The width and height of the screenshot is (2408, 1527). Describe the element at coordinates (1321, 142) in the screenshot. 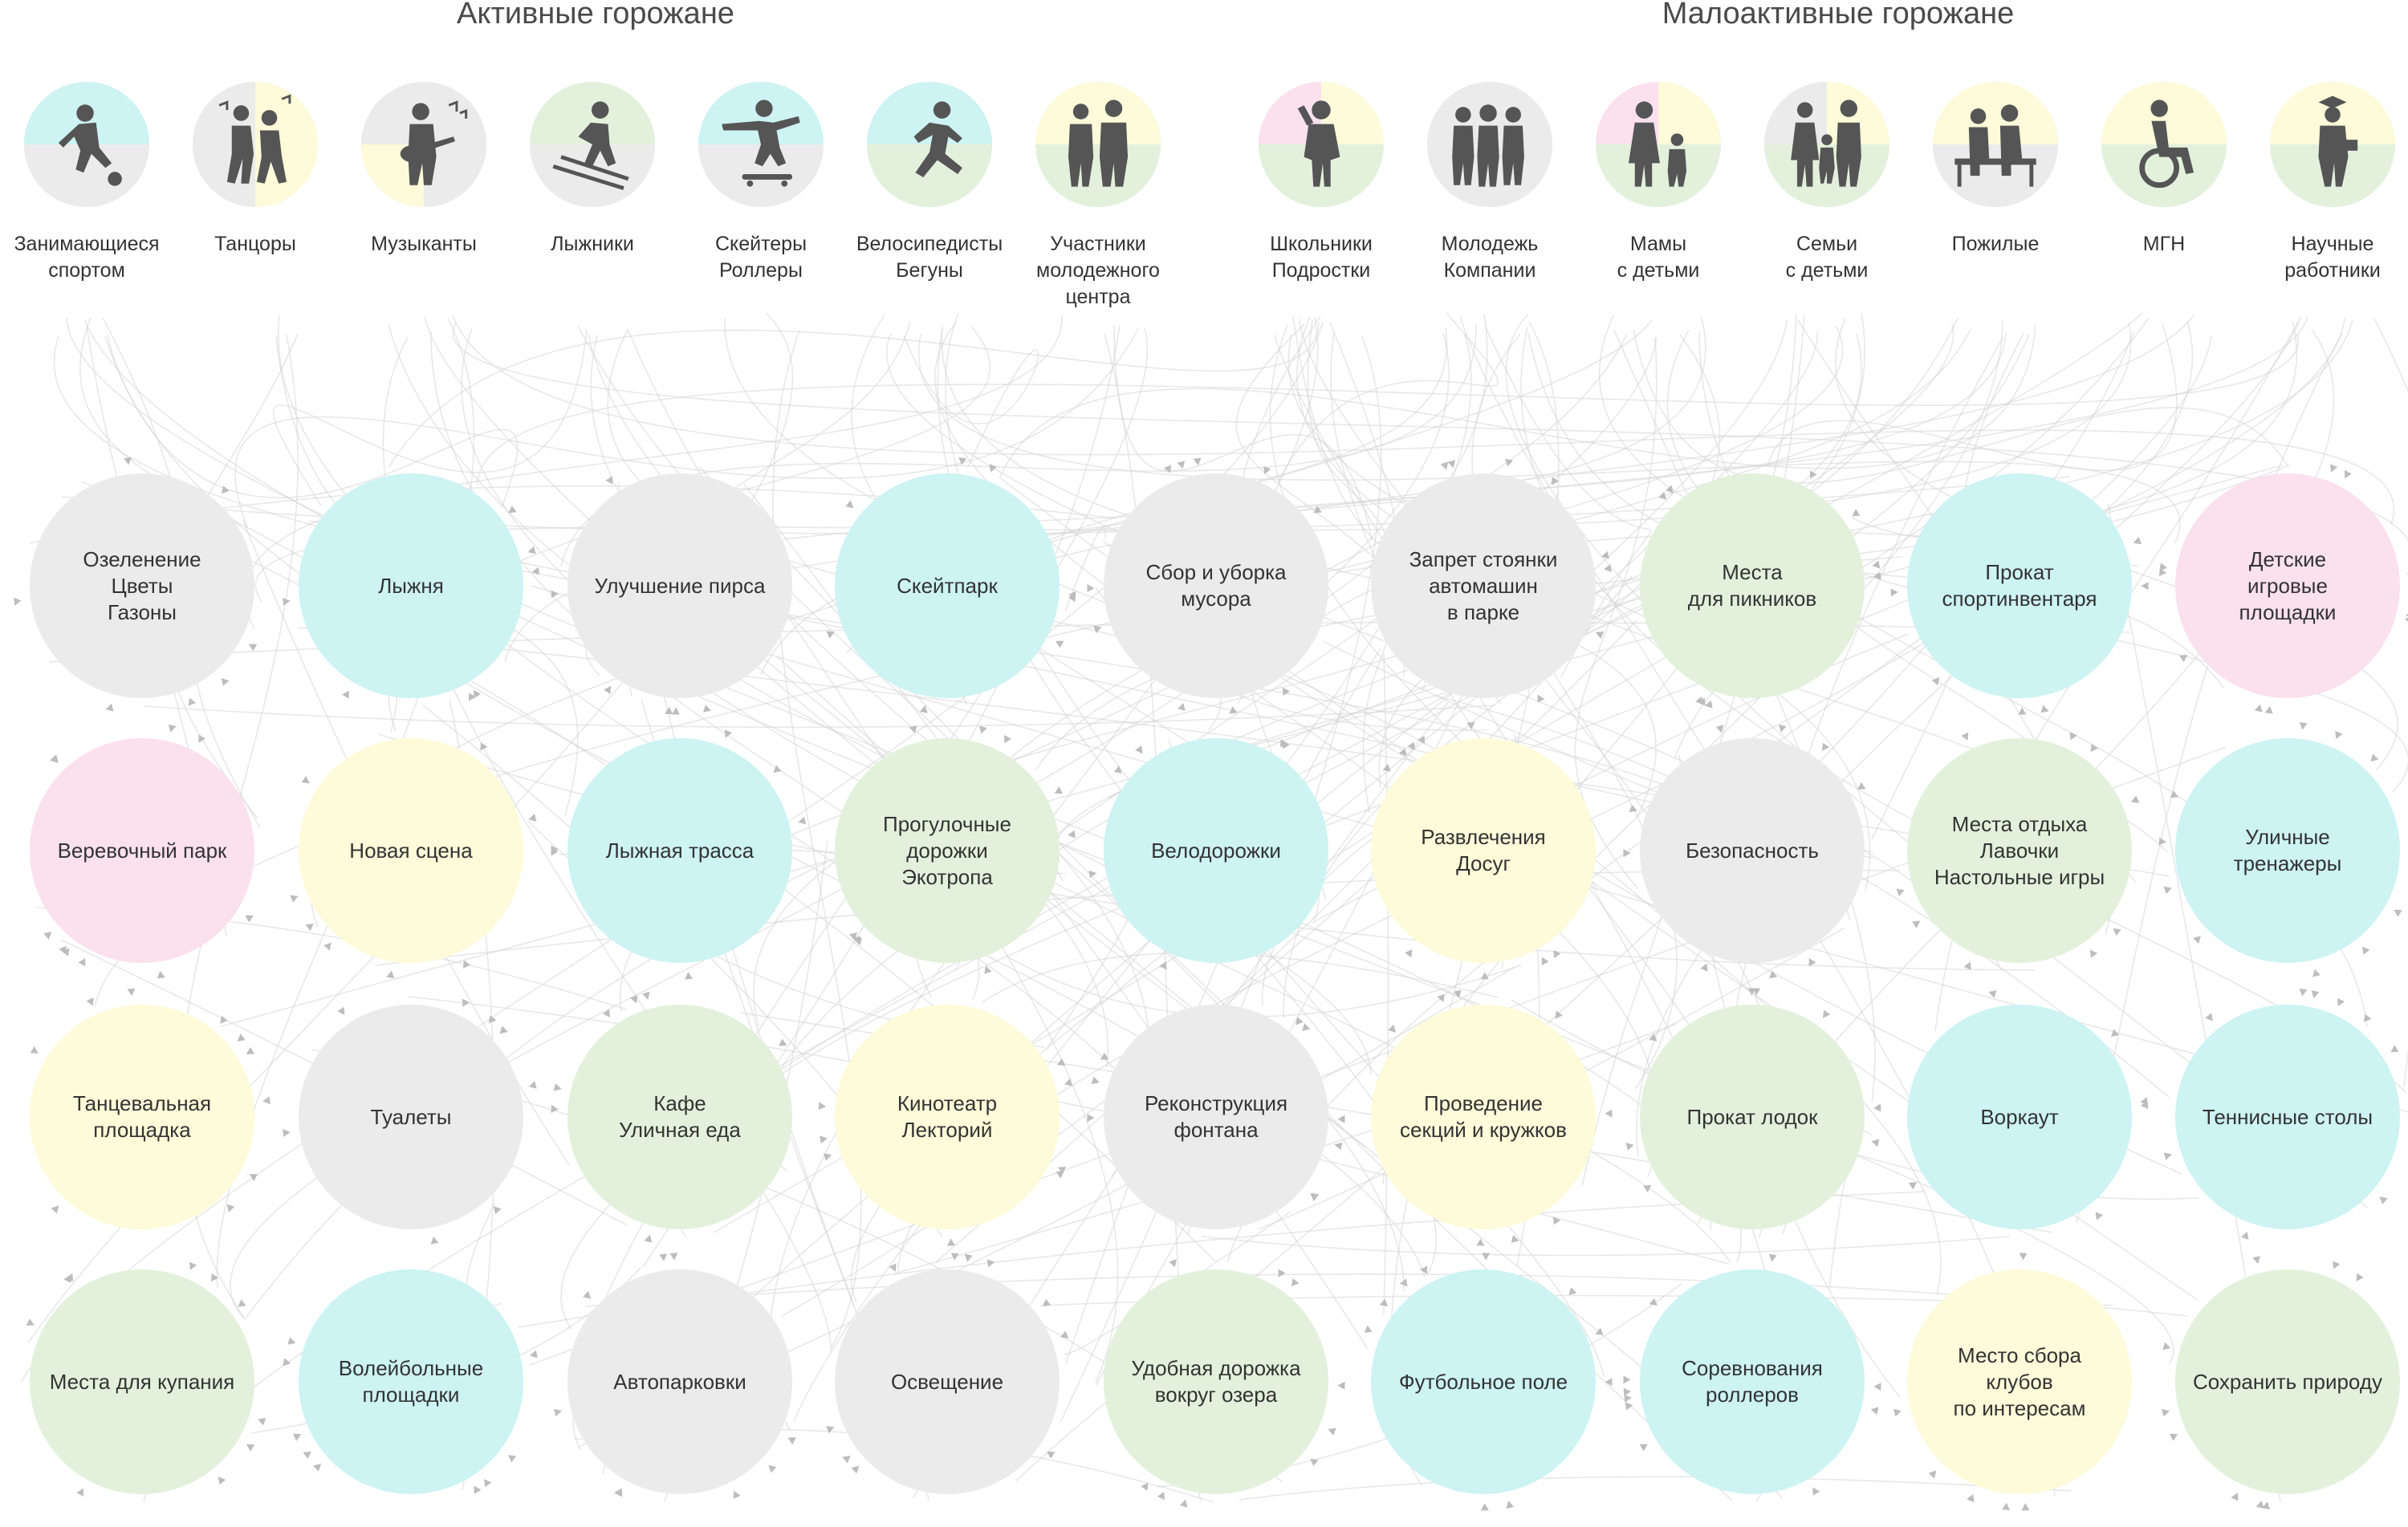

I see `persona-item: Школьники Подростки` at that location.